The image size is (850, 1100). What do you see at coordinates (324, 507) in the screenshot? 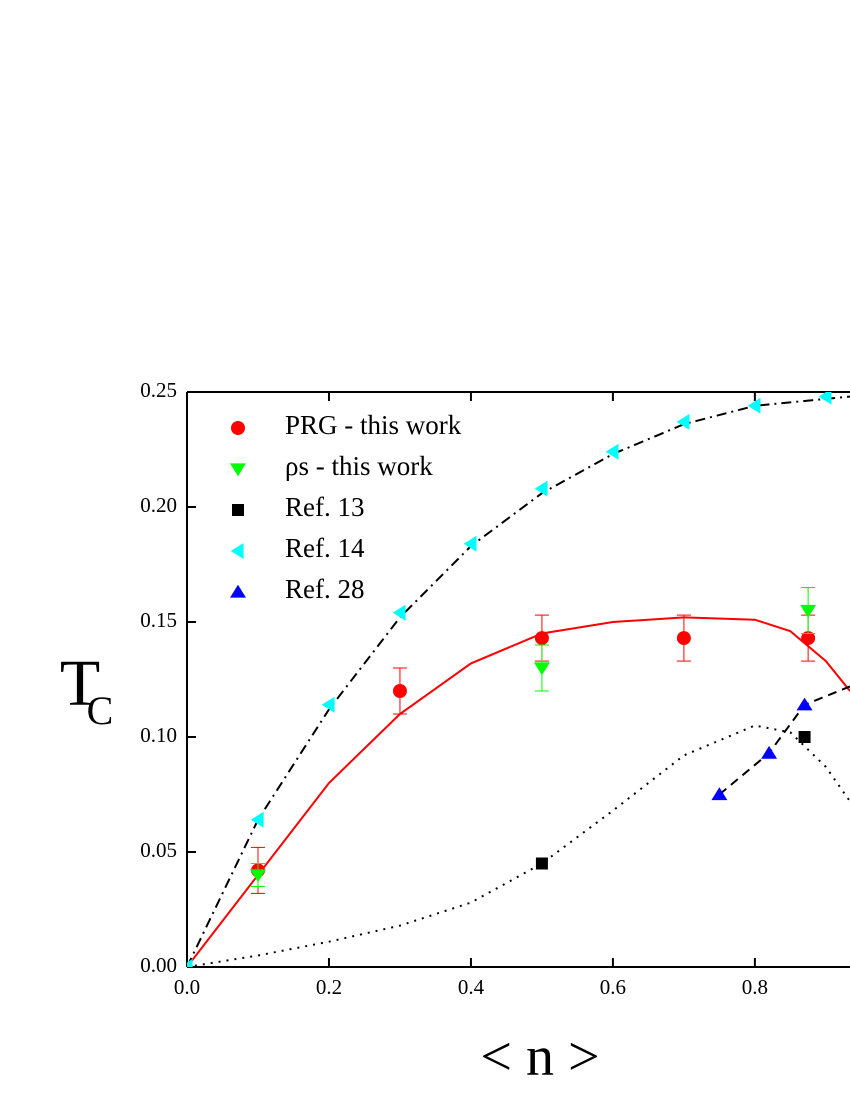
I see `legend-label: Ref. 13` at bounding box center [324, 507].